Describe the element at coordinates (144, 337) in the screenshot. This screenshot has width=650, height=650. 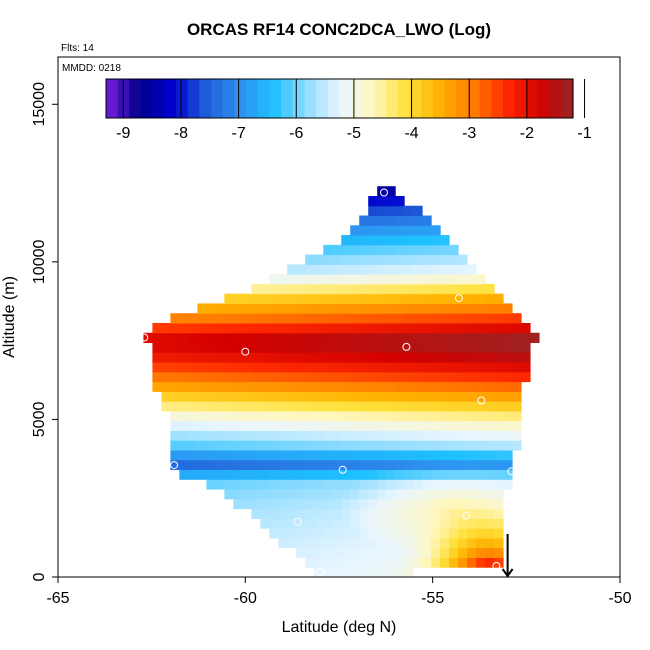
I see `sample-point` at that location.